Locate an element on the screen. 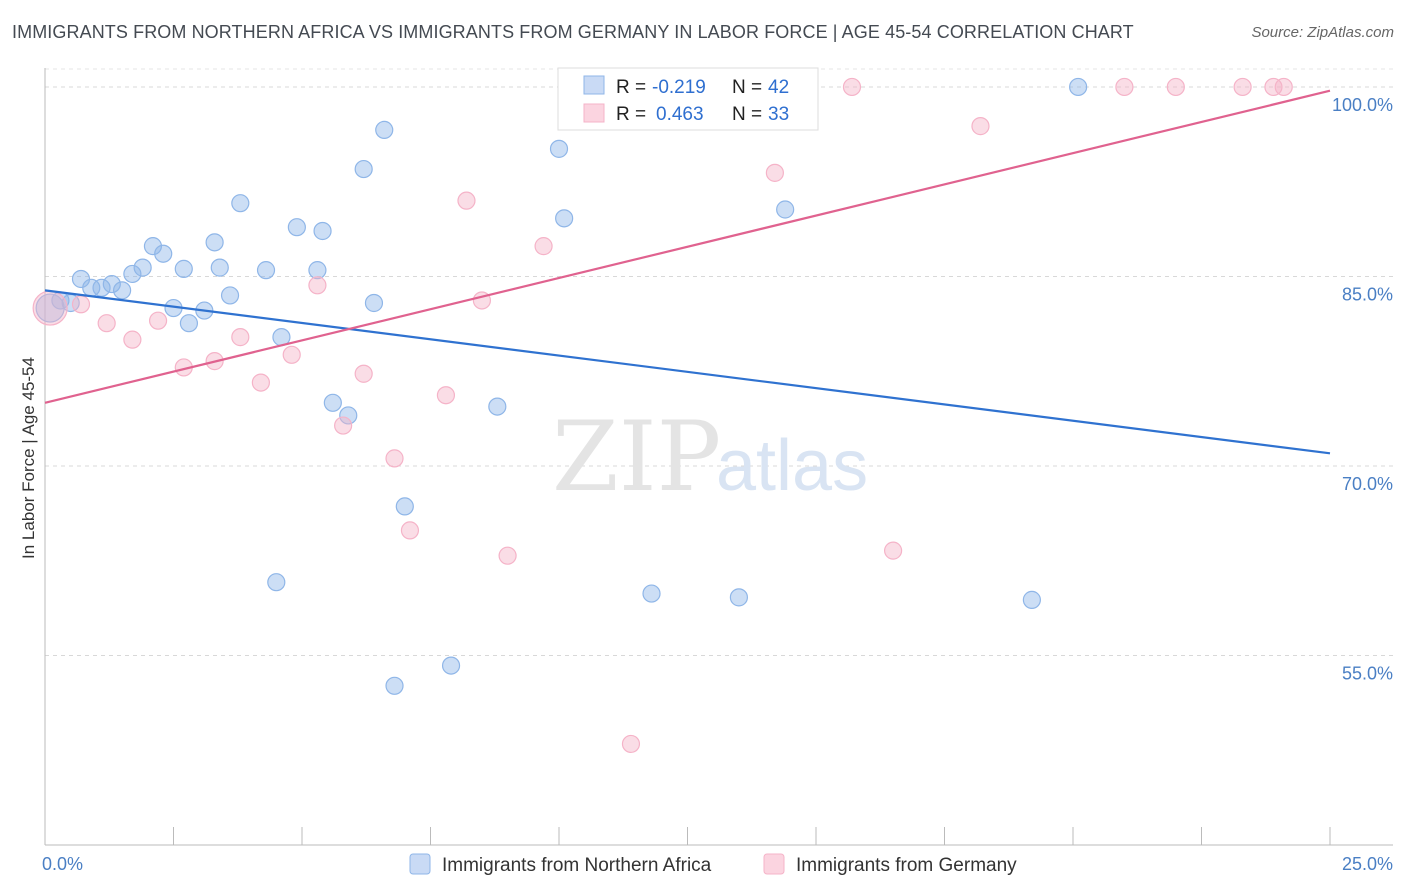 The image size is (1406, 892). y-tick-labels: 55.0% 70.0% 85.0% 100.0% is located at coordinates (1362, 389).